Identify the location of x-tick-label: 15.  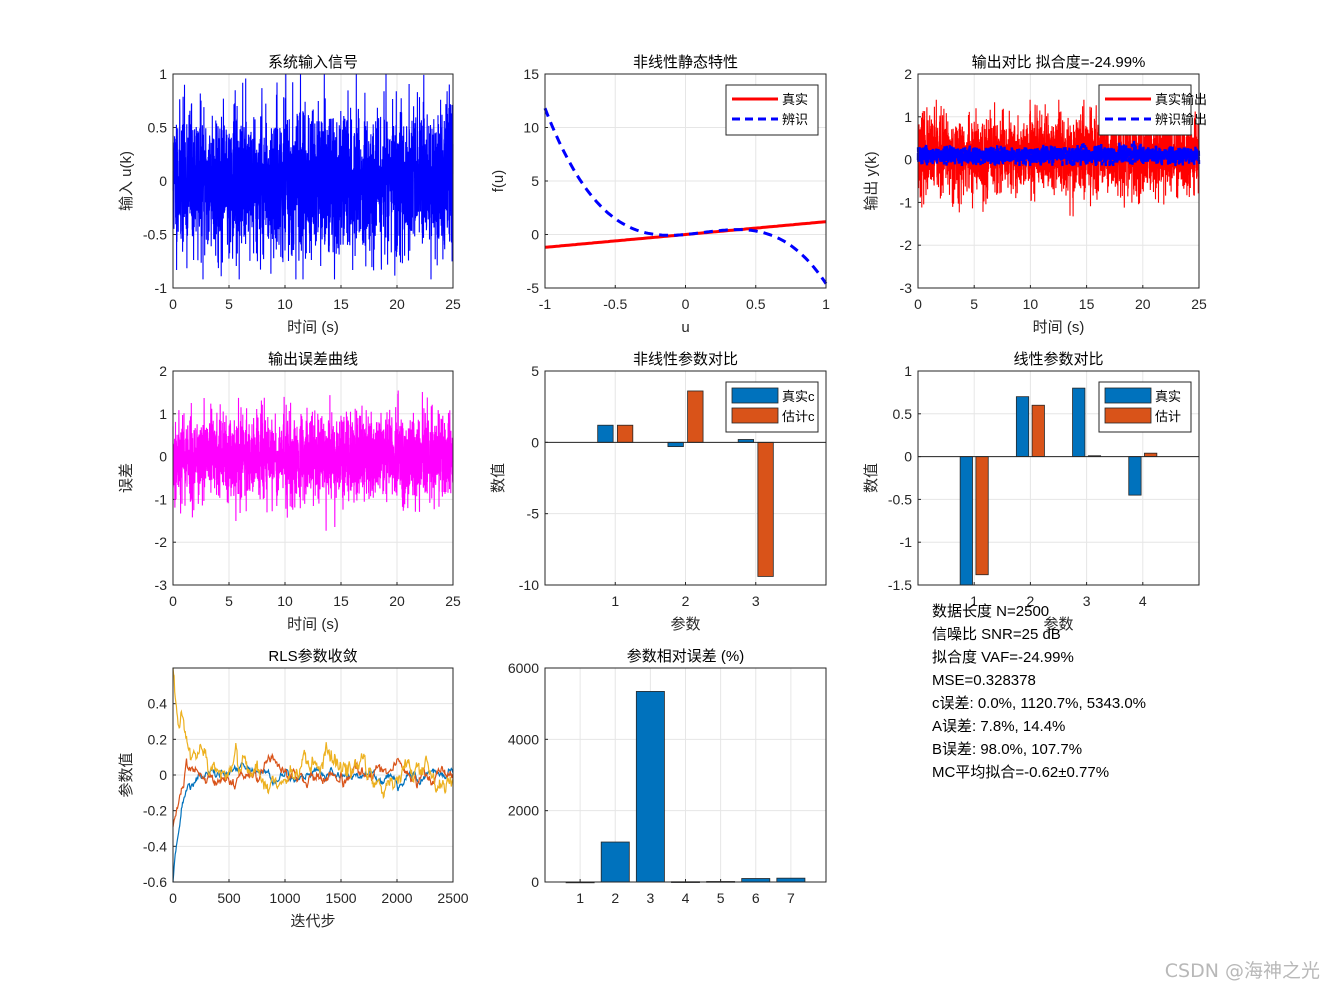
(341, 601).